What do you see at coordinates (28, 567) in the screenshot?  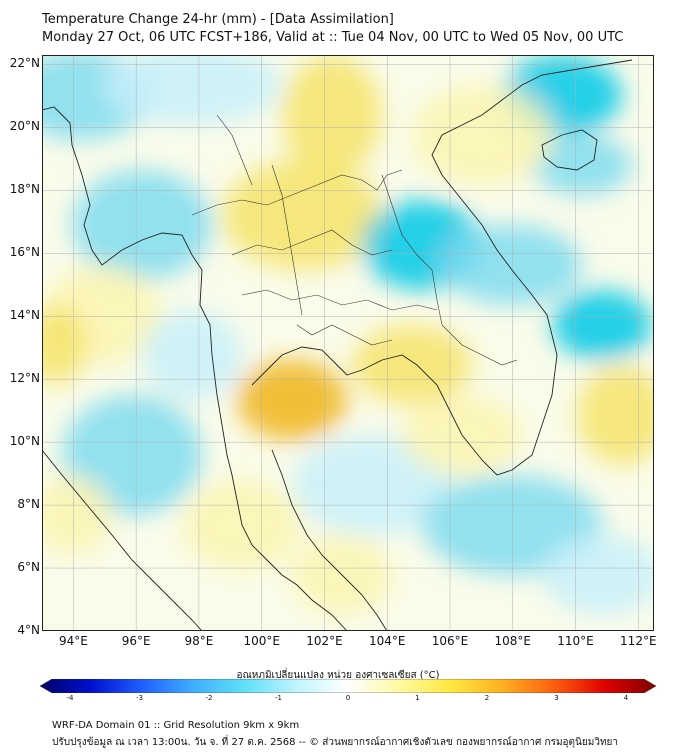 I see `lat-tick-label: 6°N` at bounding box center [28, 567].